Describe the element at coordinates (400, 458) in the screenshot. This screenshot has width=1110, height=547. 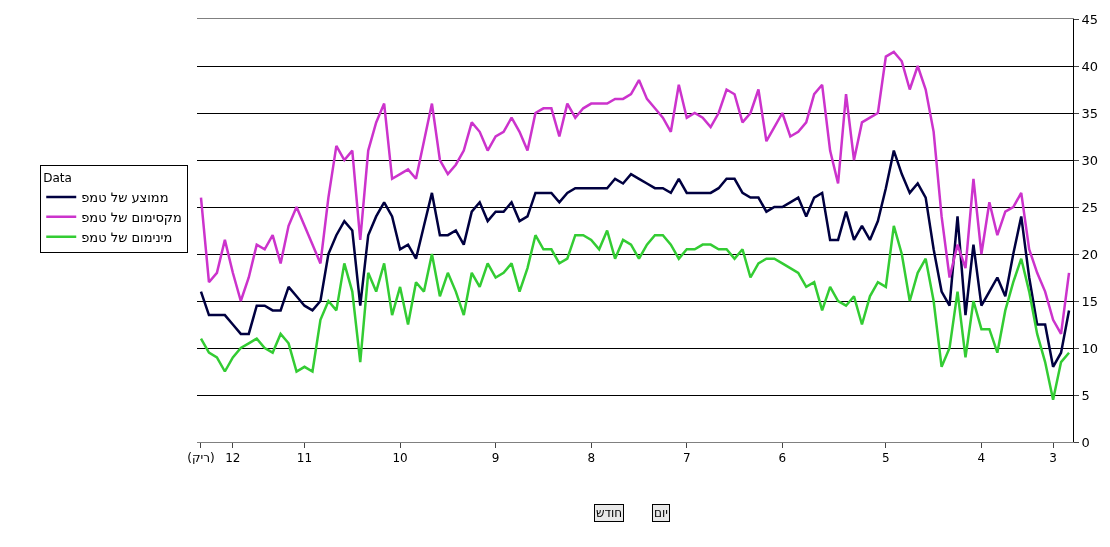
I see `x-tick-label: 10` at that location.